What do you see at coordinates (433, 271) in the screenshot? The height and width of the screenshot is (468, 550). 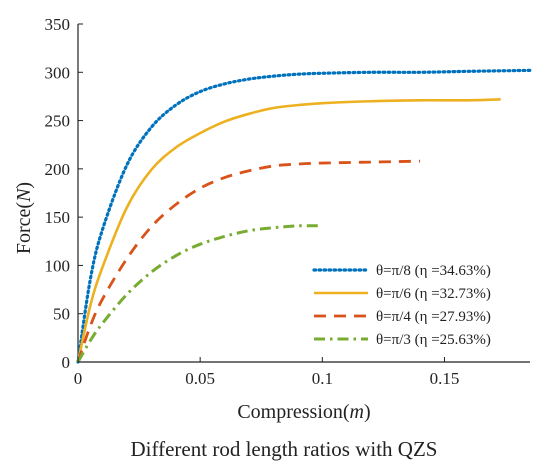 I see `legend-label-1: θ=π/8 (η =34.63%)` at bounding box center [433, 271].